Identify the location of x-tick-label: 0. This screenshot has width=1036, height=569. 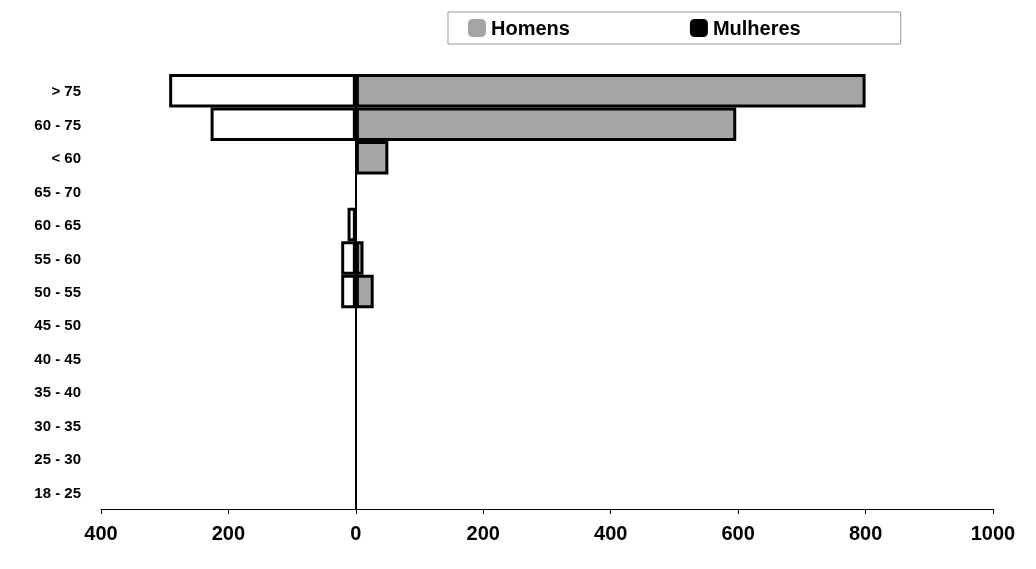
(356, 533).